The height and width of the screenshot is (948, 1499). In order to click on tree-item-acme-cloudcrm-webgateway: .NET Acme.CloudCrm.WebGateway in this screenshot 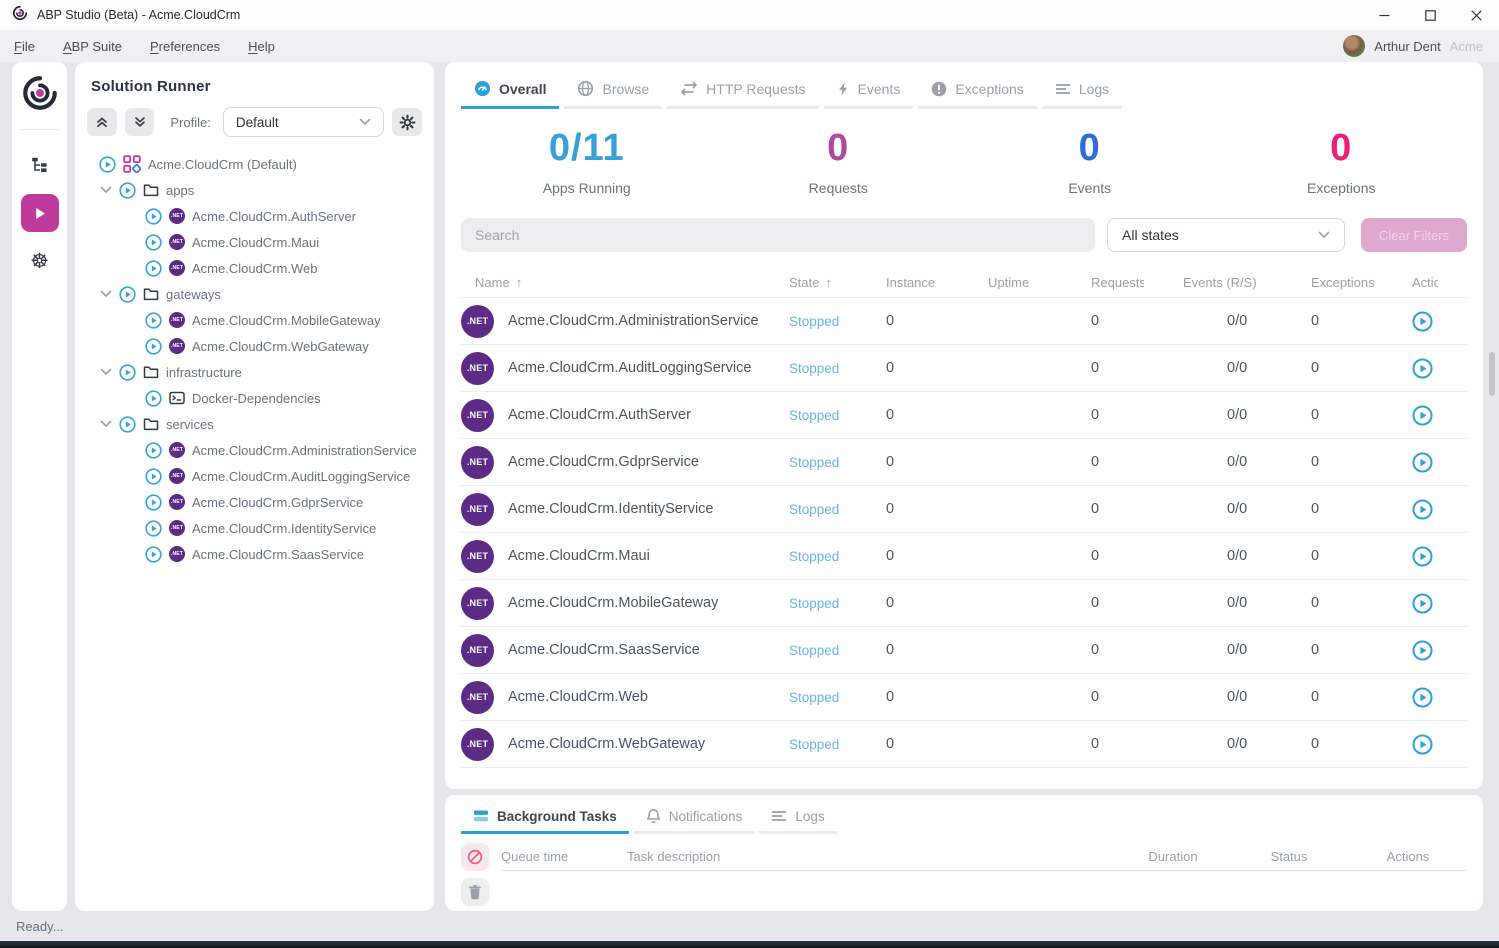, I will do `click(254, 346)`.